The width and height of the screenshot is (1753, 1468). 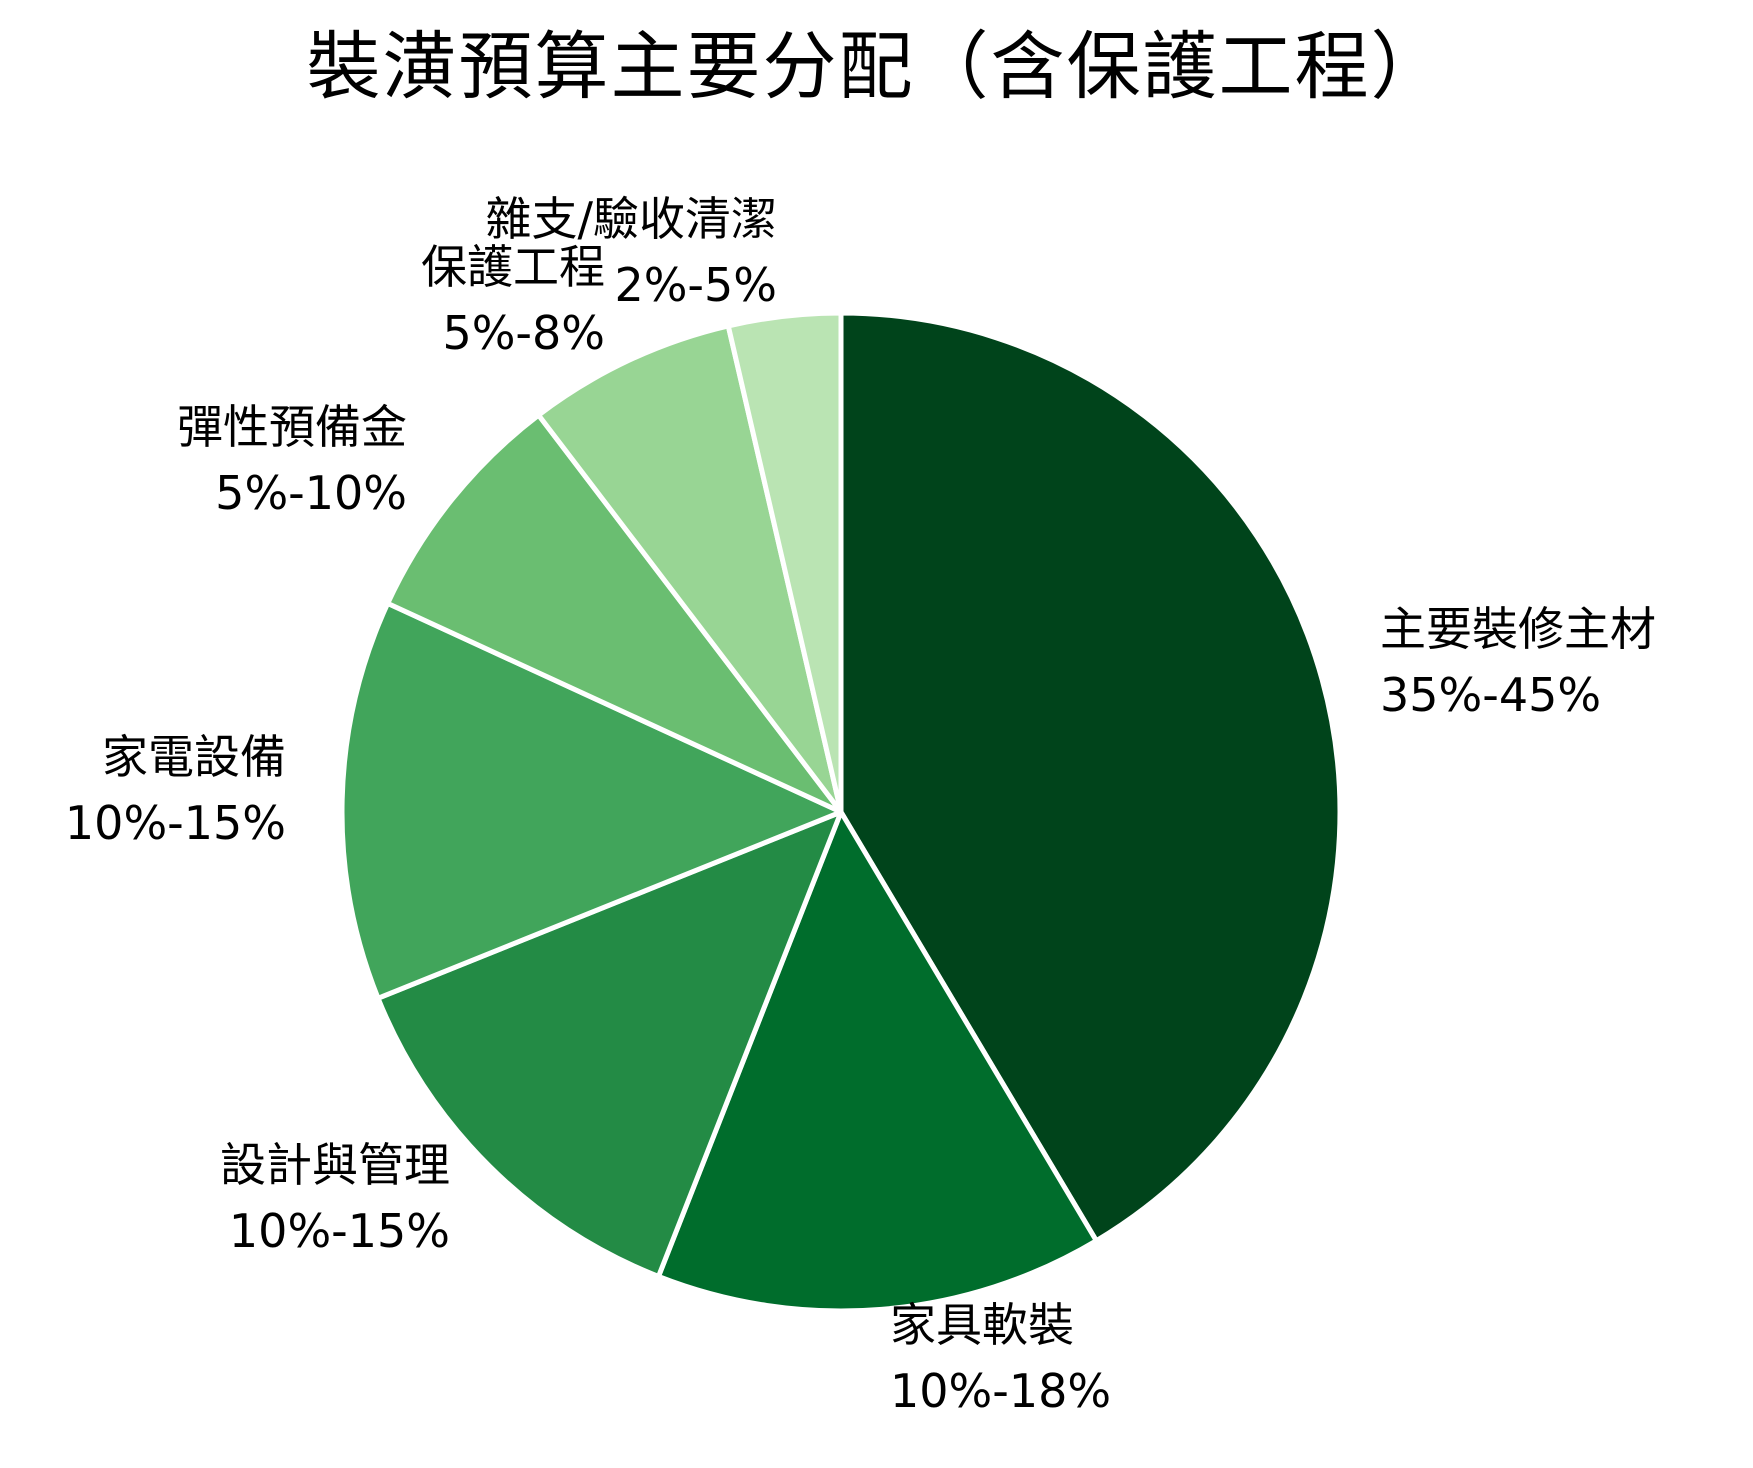 I want to click on label-name: 雜支/驗收清潔, so click(x=631, y=219).